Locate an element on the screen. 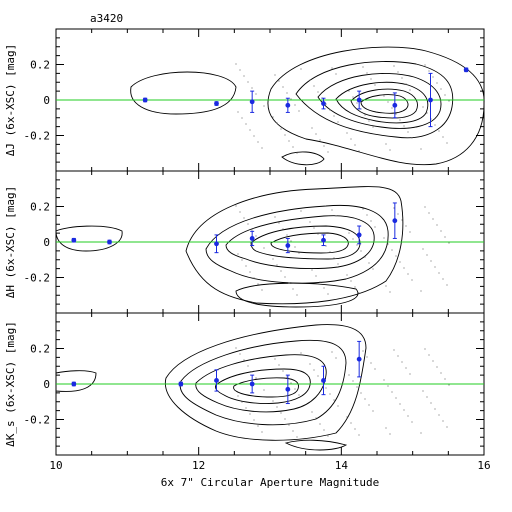 The width and height of the screenshot is (512, 512). x-tick-label: 12 is located at coordinates (198, 465).